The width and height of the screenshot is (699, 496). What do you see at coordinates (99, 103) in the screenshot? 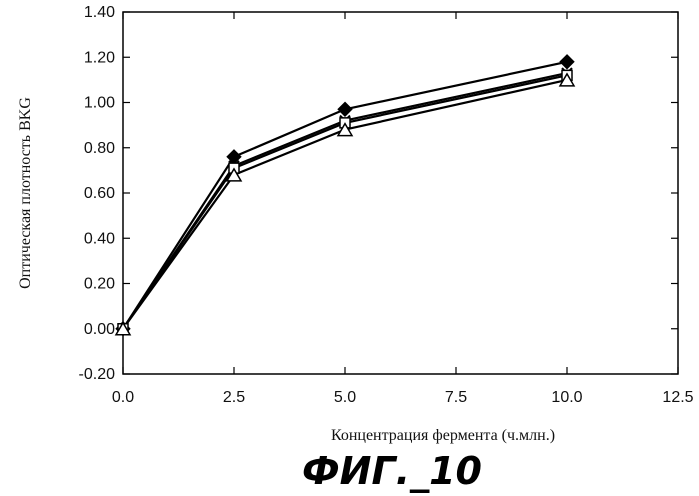
I see `y-tick-label: 1.00` at bounding box center [99, 103].